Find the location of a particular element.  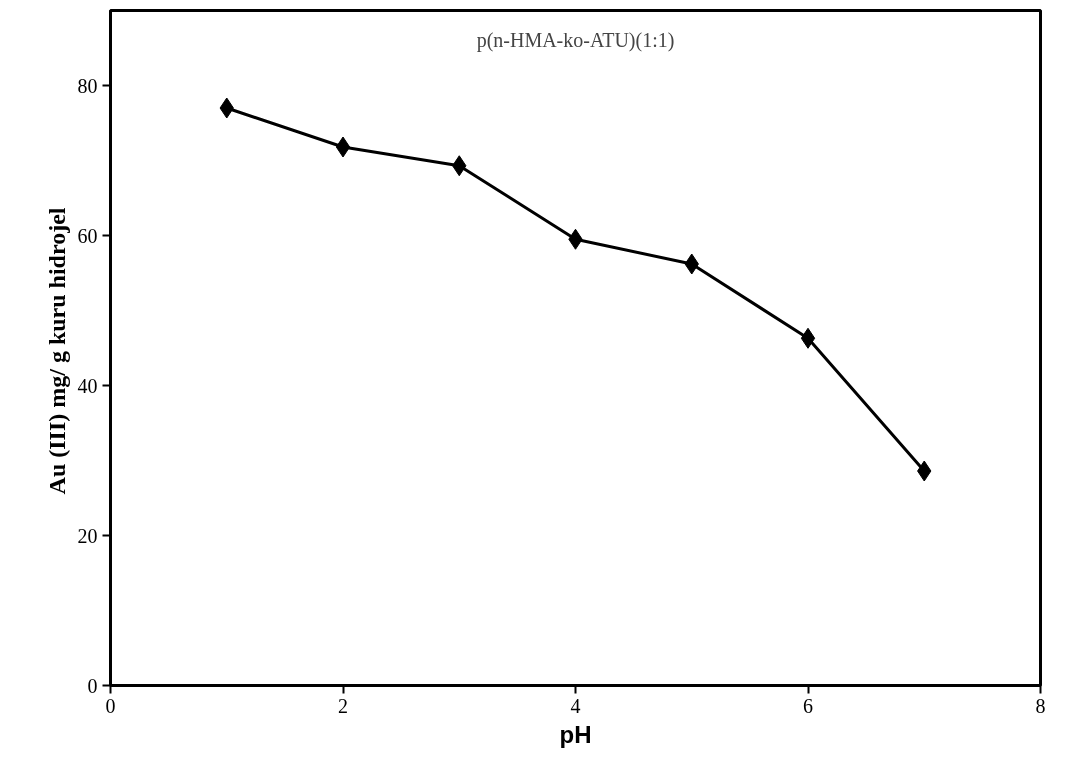

x-tick-label: 8 is located at coordinates (1040, 705).